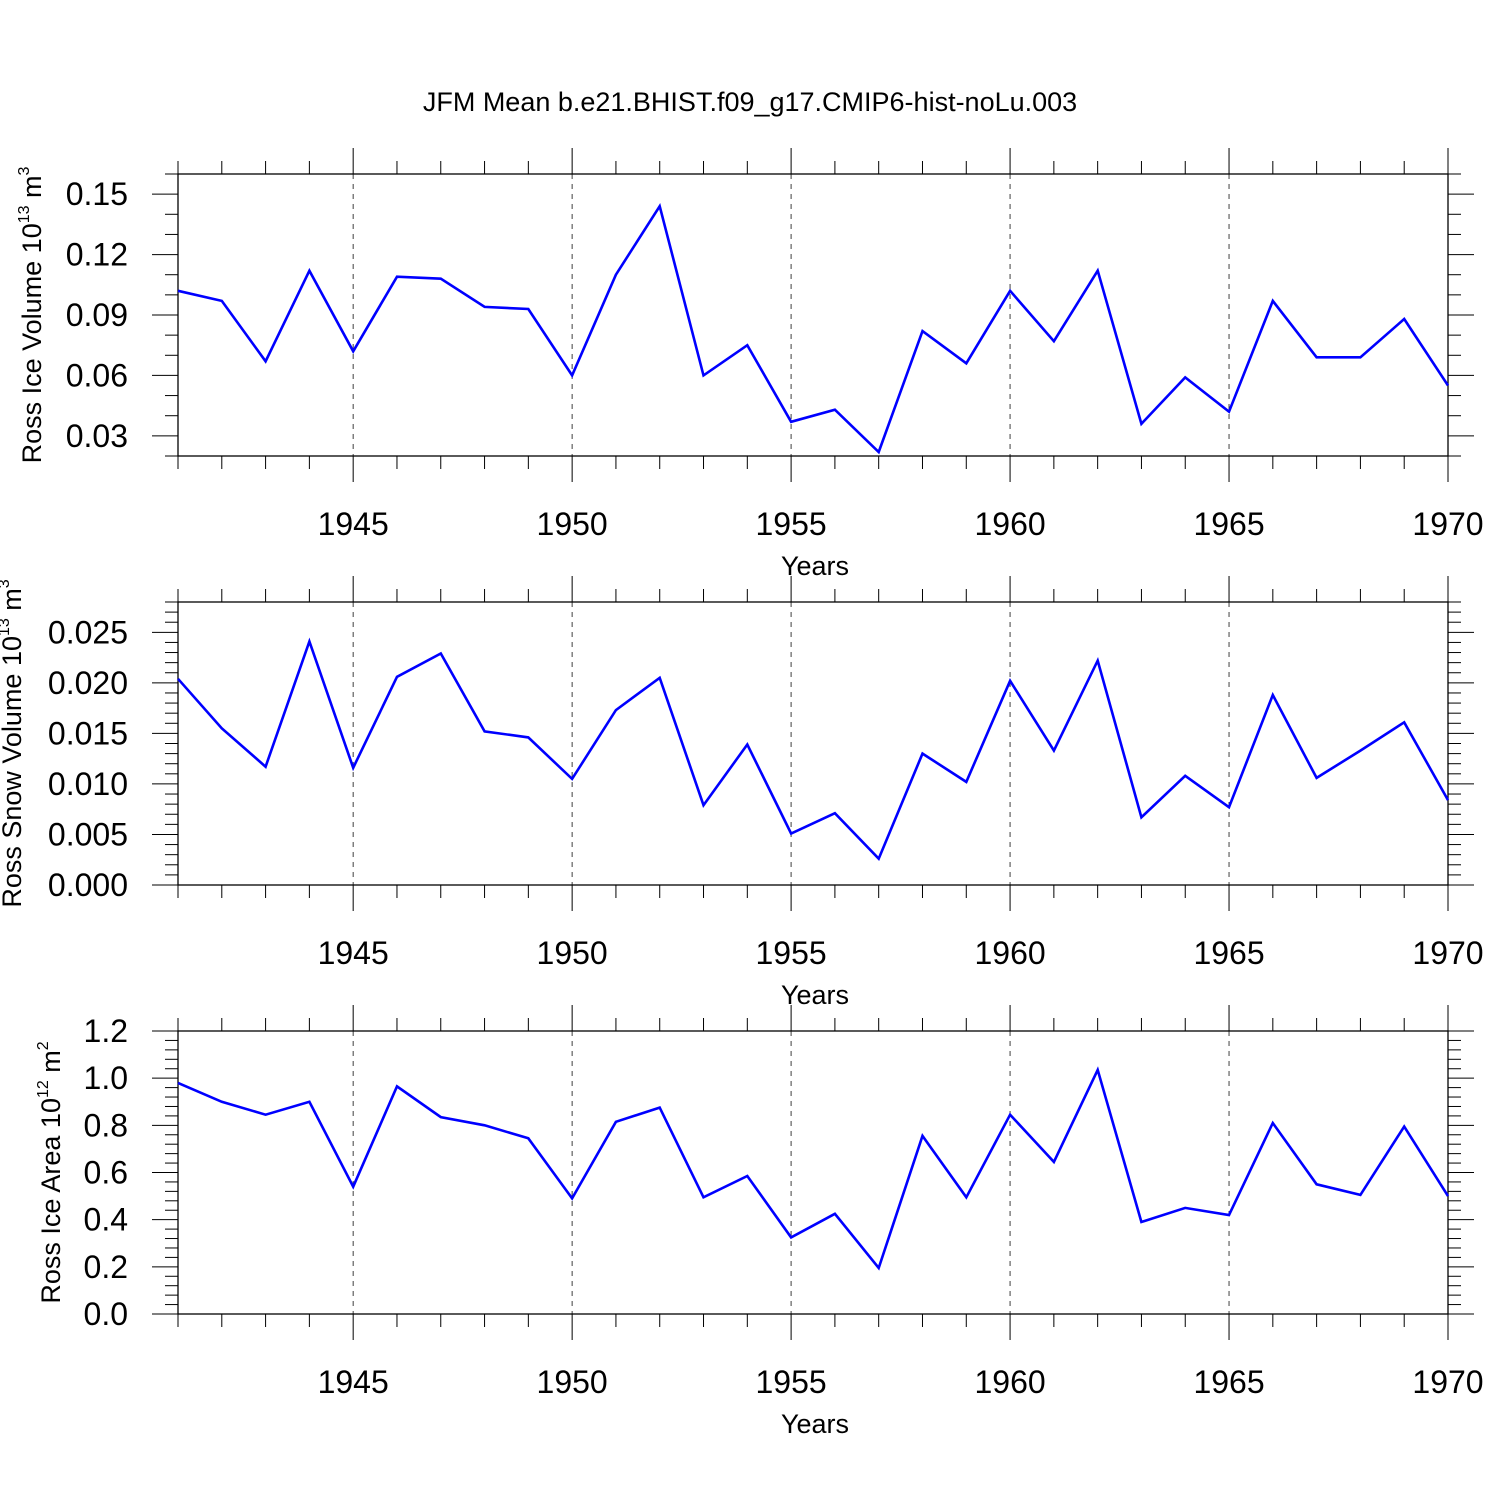 The image size is (1500, 1500). What do you see at coordinates (106, 1220) in the screenshot?
I see `y-tick-label: 0.4` at bounding box center [106, 1220].